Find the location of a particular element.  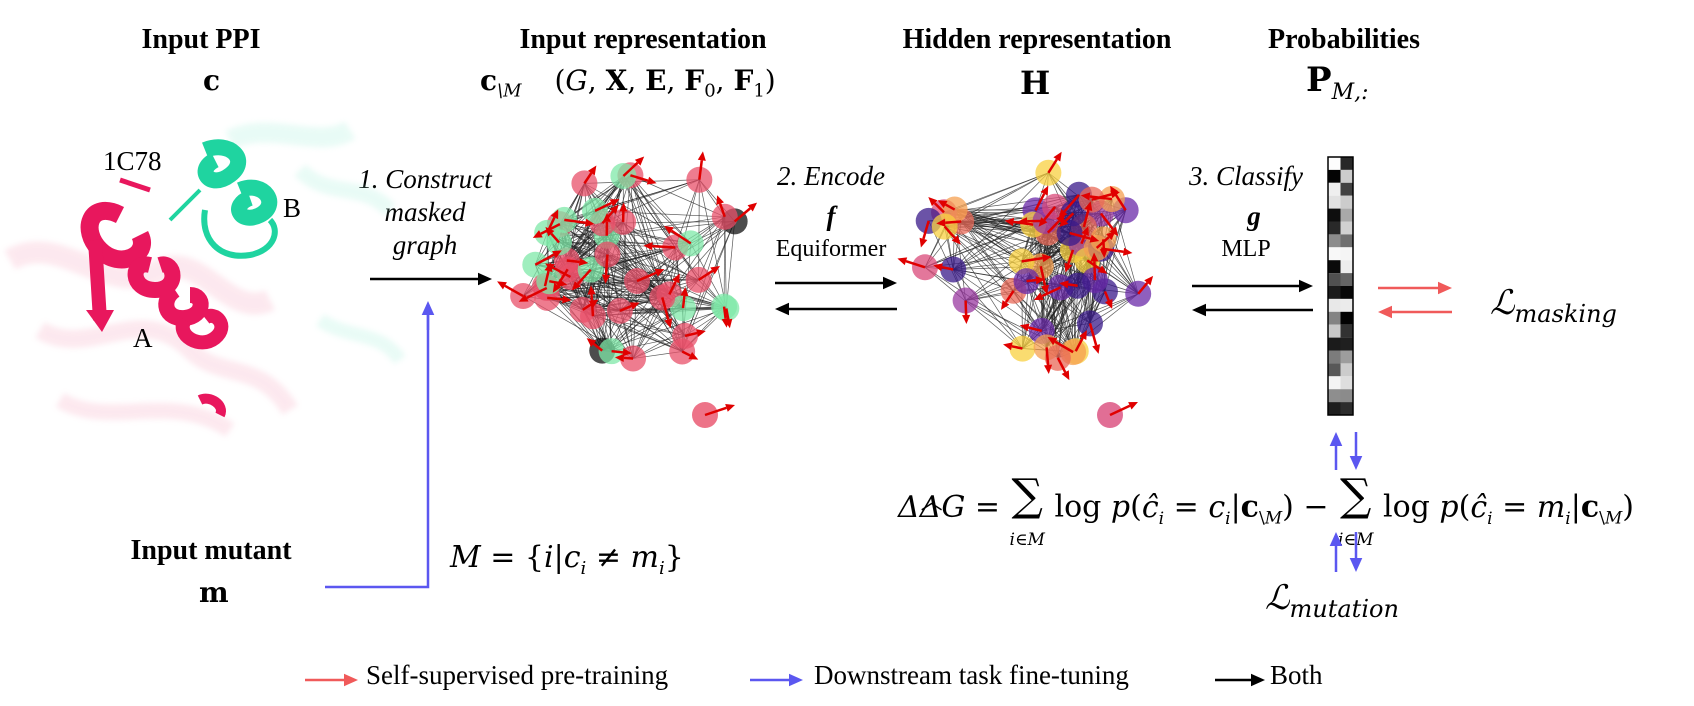

probability-column-border is located at coordinates (1340, 286).